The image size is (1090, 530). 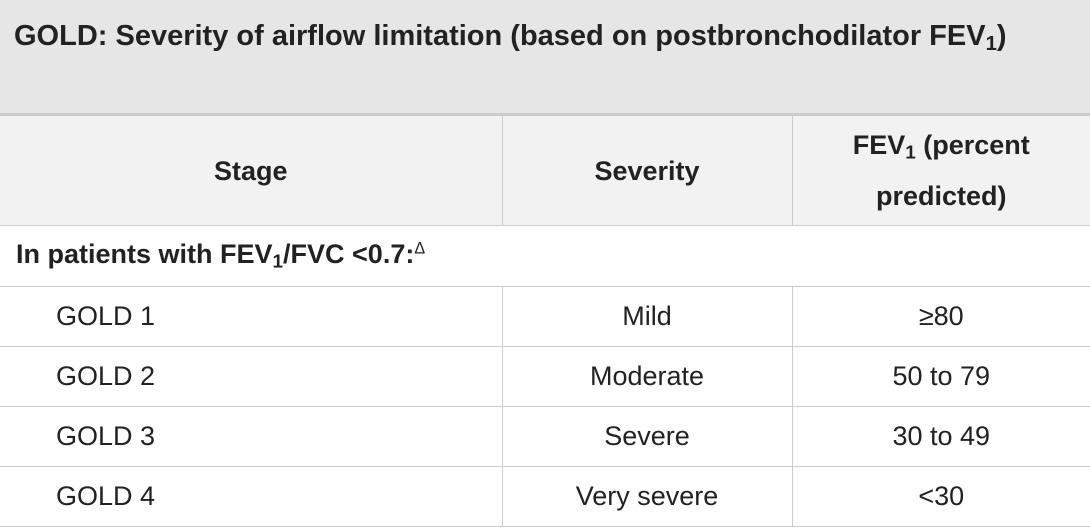 I want to click on fev-cell: ≥80, so click(x=940, y=316).